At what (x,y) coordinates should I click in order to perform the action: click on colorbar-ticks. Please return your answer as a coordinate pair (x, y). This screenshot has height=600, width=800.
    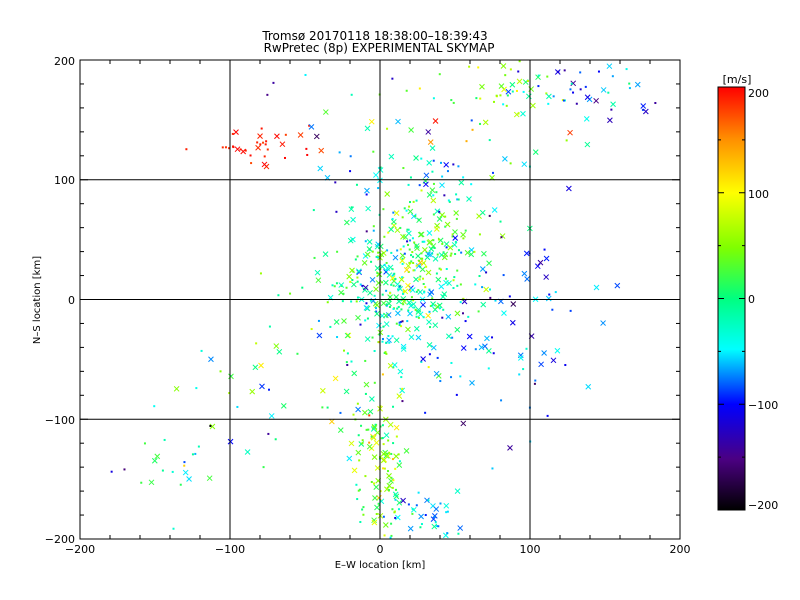
    Looking at the image, I should click on (731, 298).